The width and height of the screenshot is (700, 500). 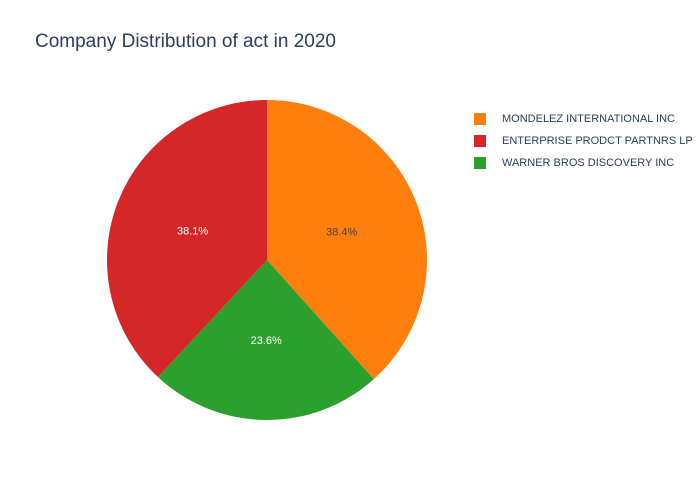 I want to click on slice-percent-label: 23.6%, so click(x=266, y=341).